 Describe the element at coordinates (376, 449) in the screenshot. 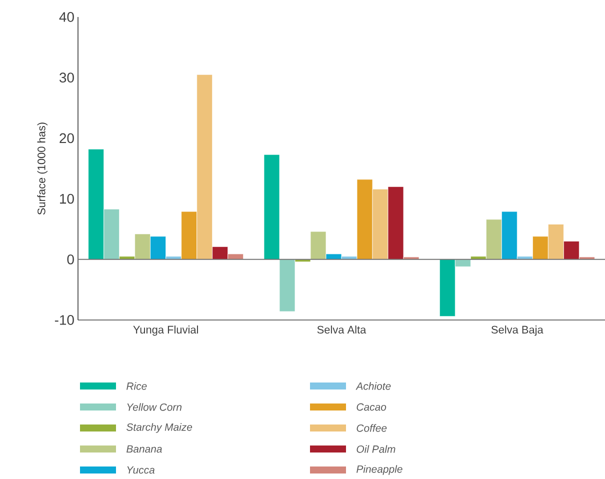

I see `legend-label: Oil Palm` at that location.